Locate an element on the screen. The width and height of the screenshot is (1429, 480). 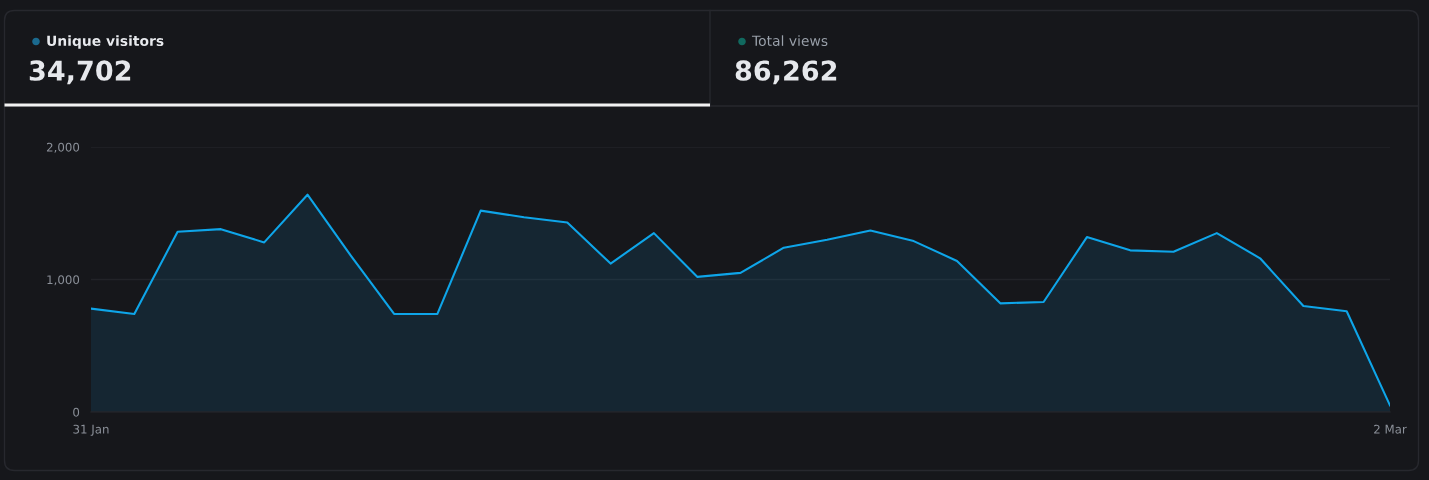
y-tick-label: 2,000 is located at coordinates (63, 147).